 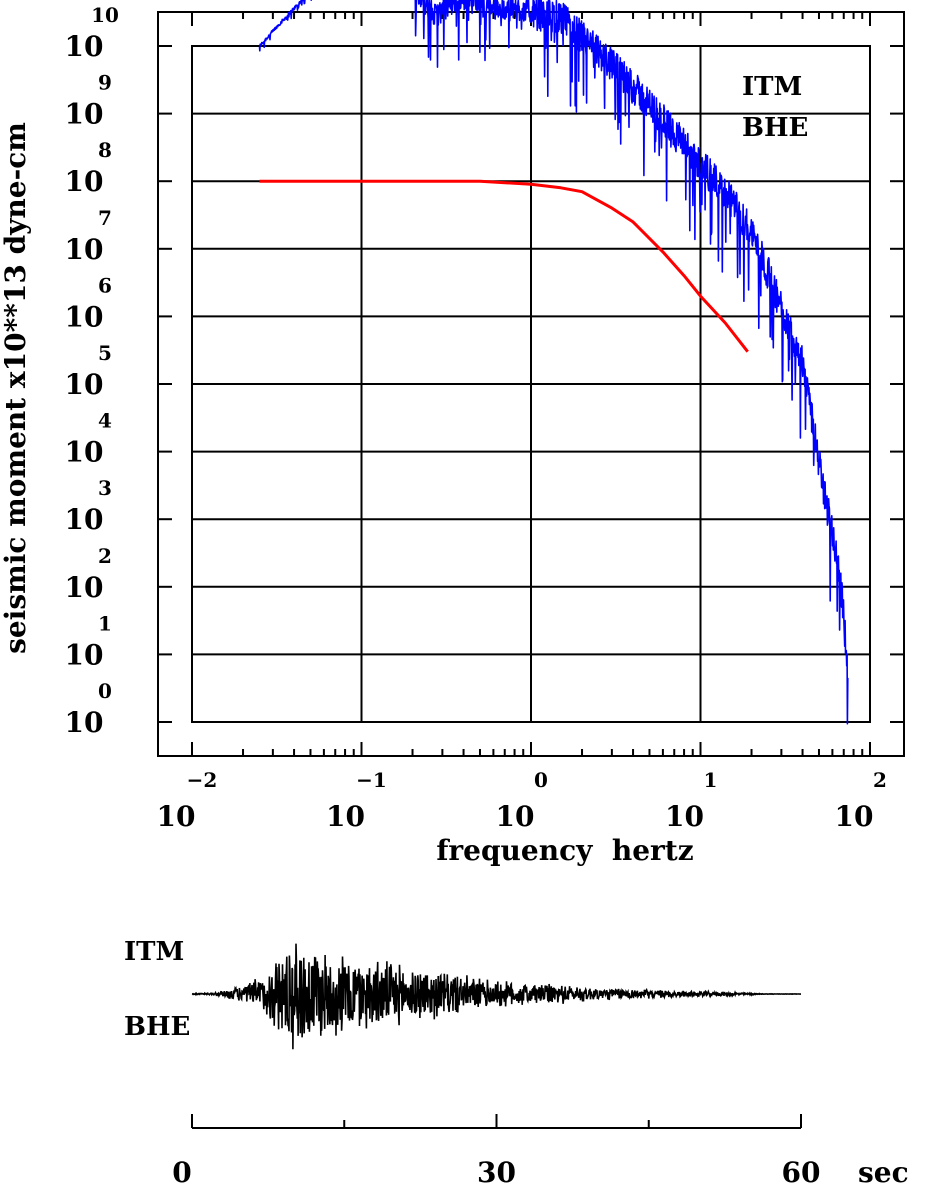 I want to click on y-tick-exponent: 1, so click(x=105, y=623).